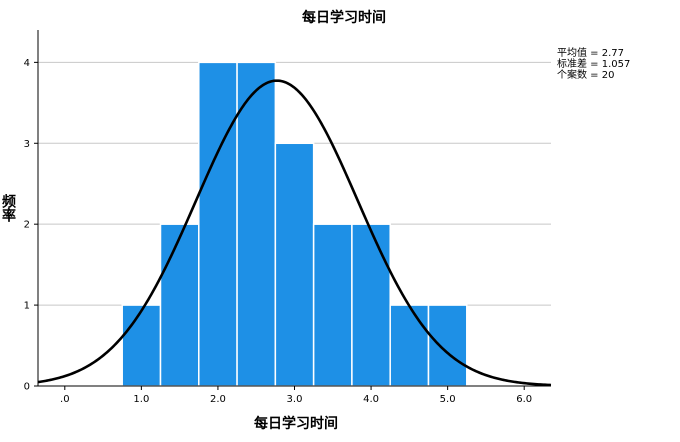 This screenshot has width=680, height=442. What do you see at coordinates (524, 399) in the screenshot?
I see `x-tick-label: 6.0` at bounding box center [524, 399].